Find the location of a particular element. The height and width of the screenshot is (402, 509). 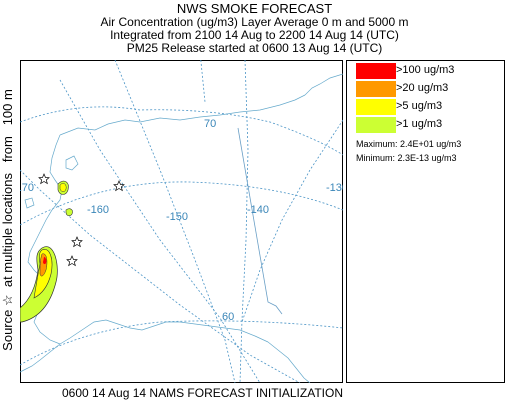

lat-label: 70 is located at coordinates (210, 124).